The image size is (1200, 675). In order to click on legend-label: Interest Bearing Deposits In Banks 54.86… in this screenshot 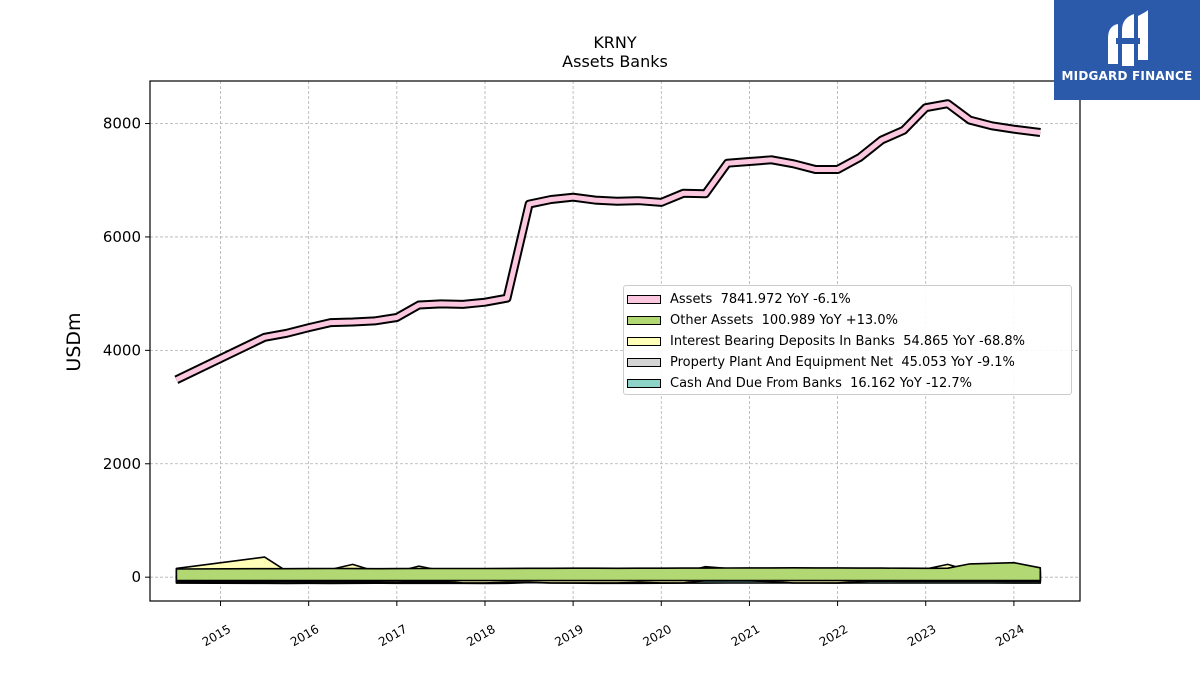, I will do `click(848, 341)`.